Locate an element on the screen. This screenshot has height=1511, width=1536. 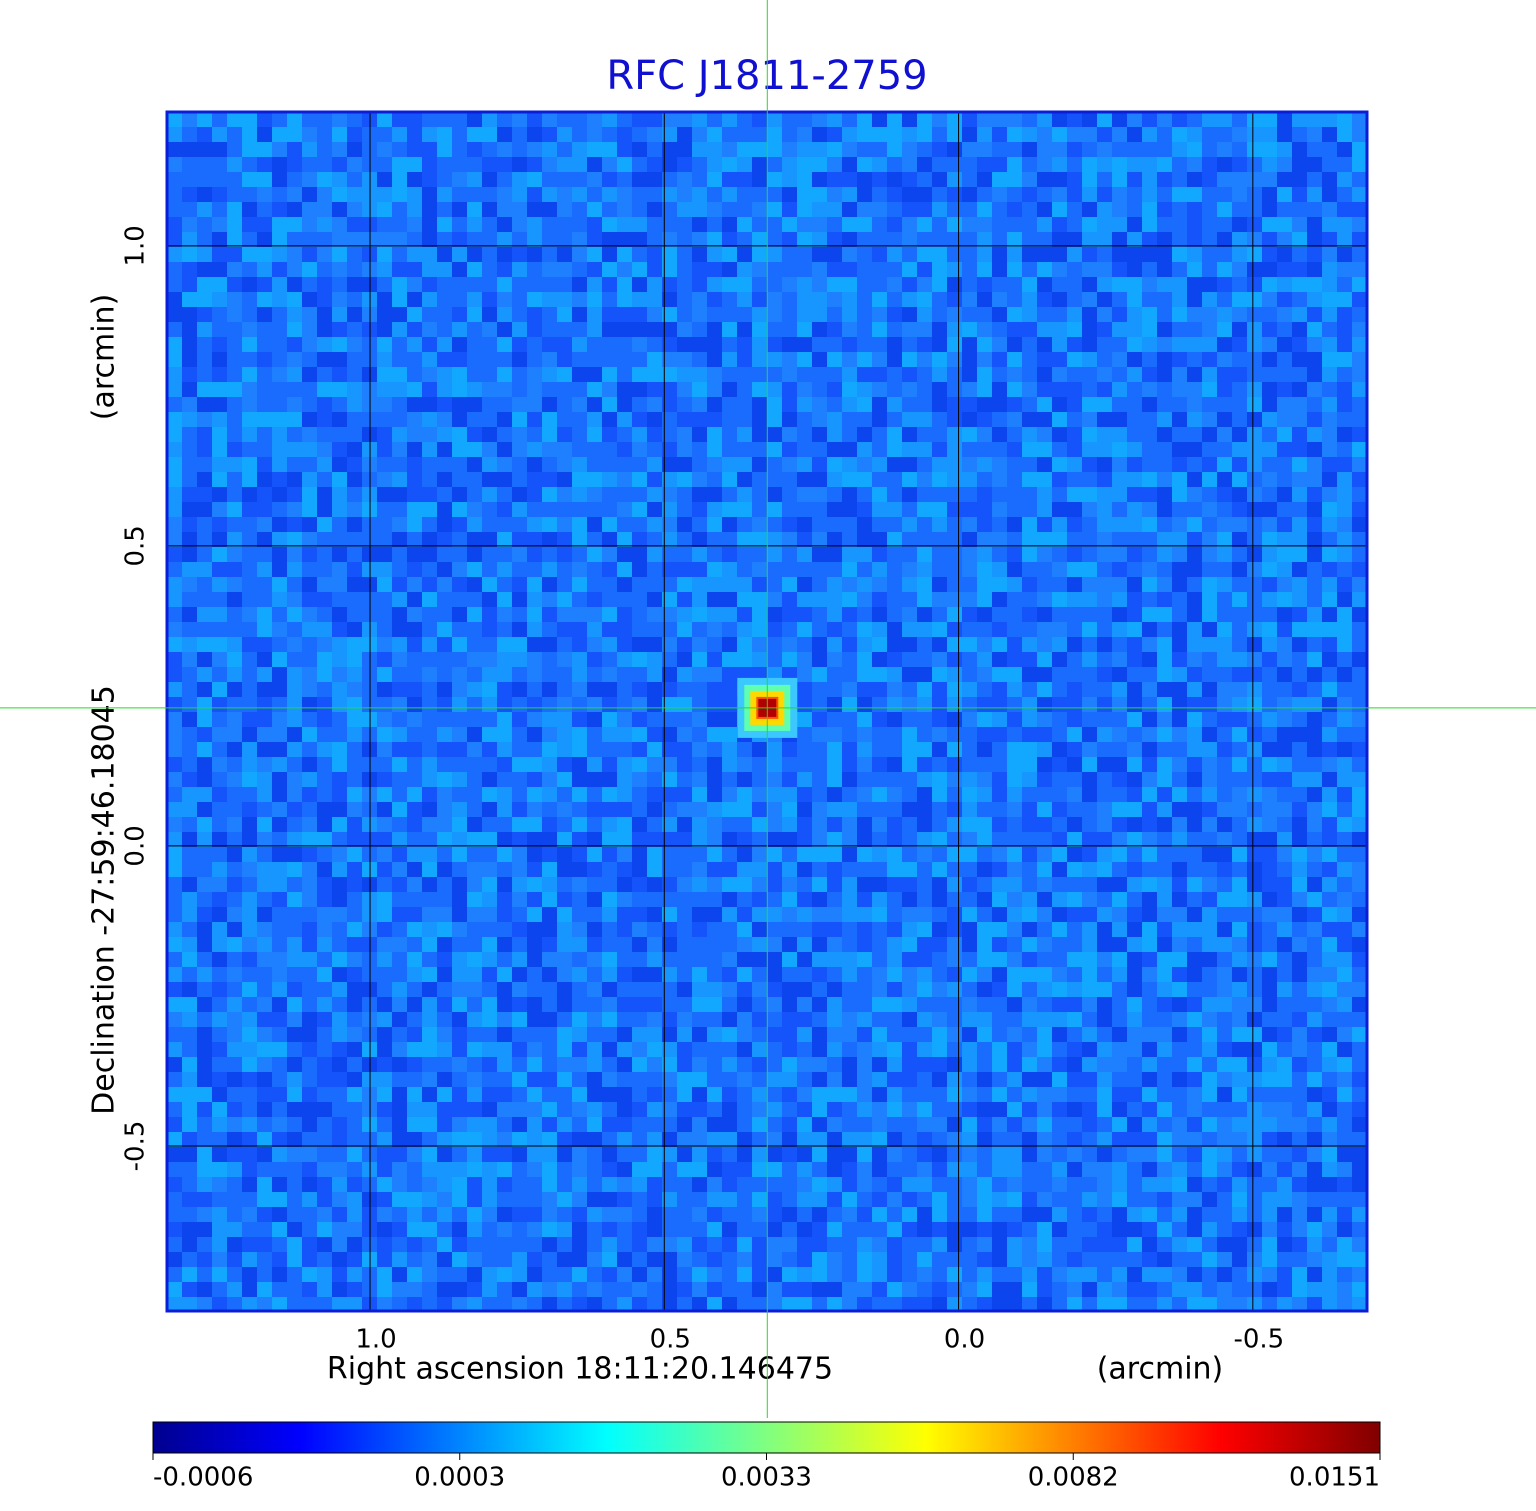
colorbar-tick-label: 0.0151 is located at coordinates (1334, 1478).